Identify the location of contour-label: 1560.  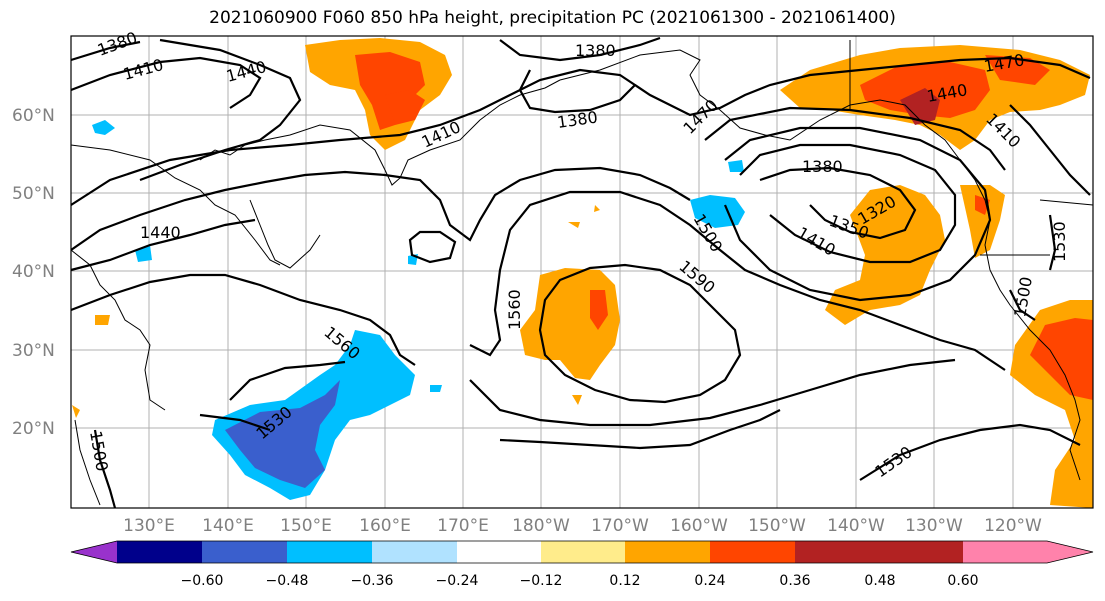
(514, 309).